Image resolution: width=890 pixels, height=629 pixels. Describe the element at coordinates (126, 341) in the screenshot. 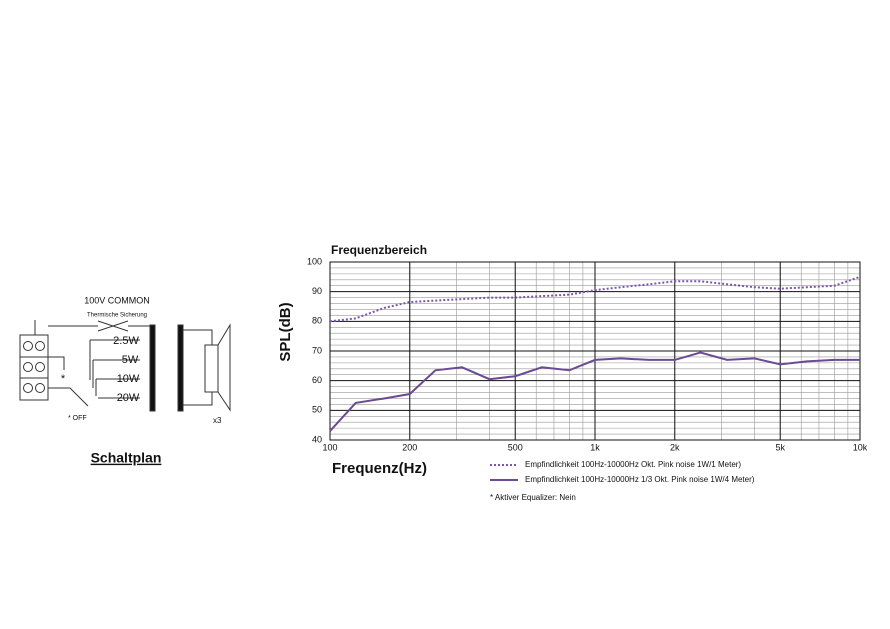

I see `tap-label: 2.5W` at that location.